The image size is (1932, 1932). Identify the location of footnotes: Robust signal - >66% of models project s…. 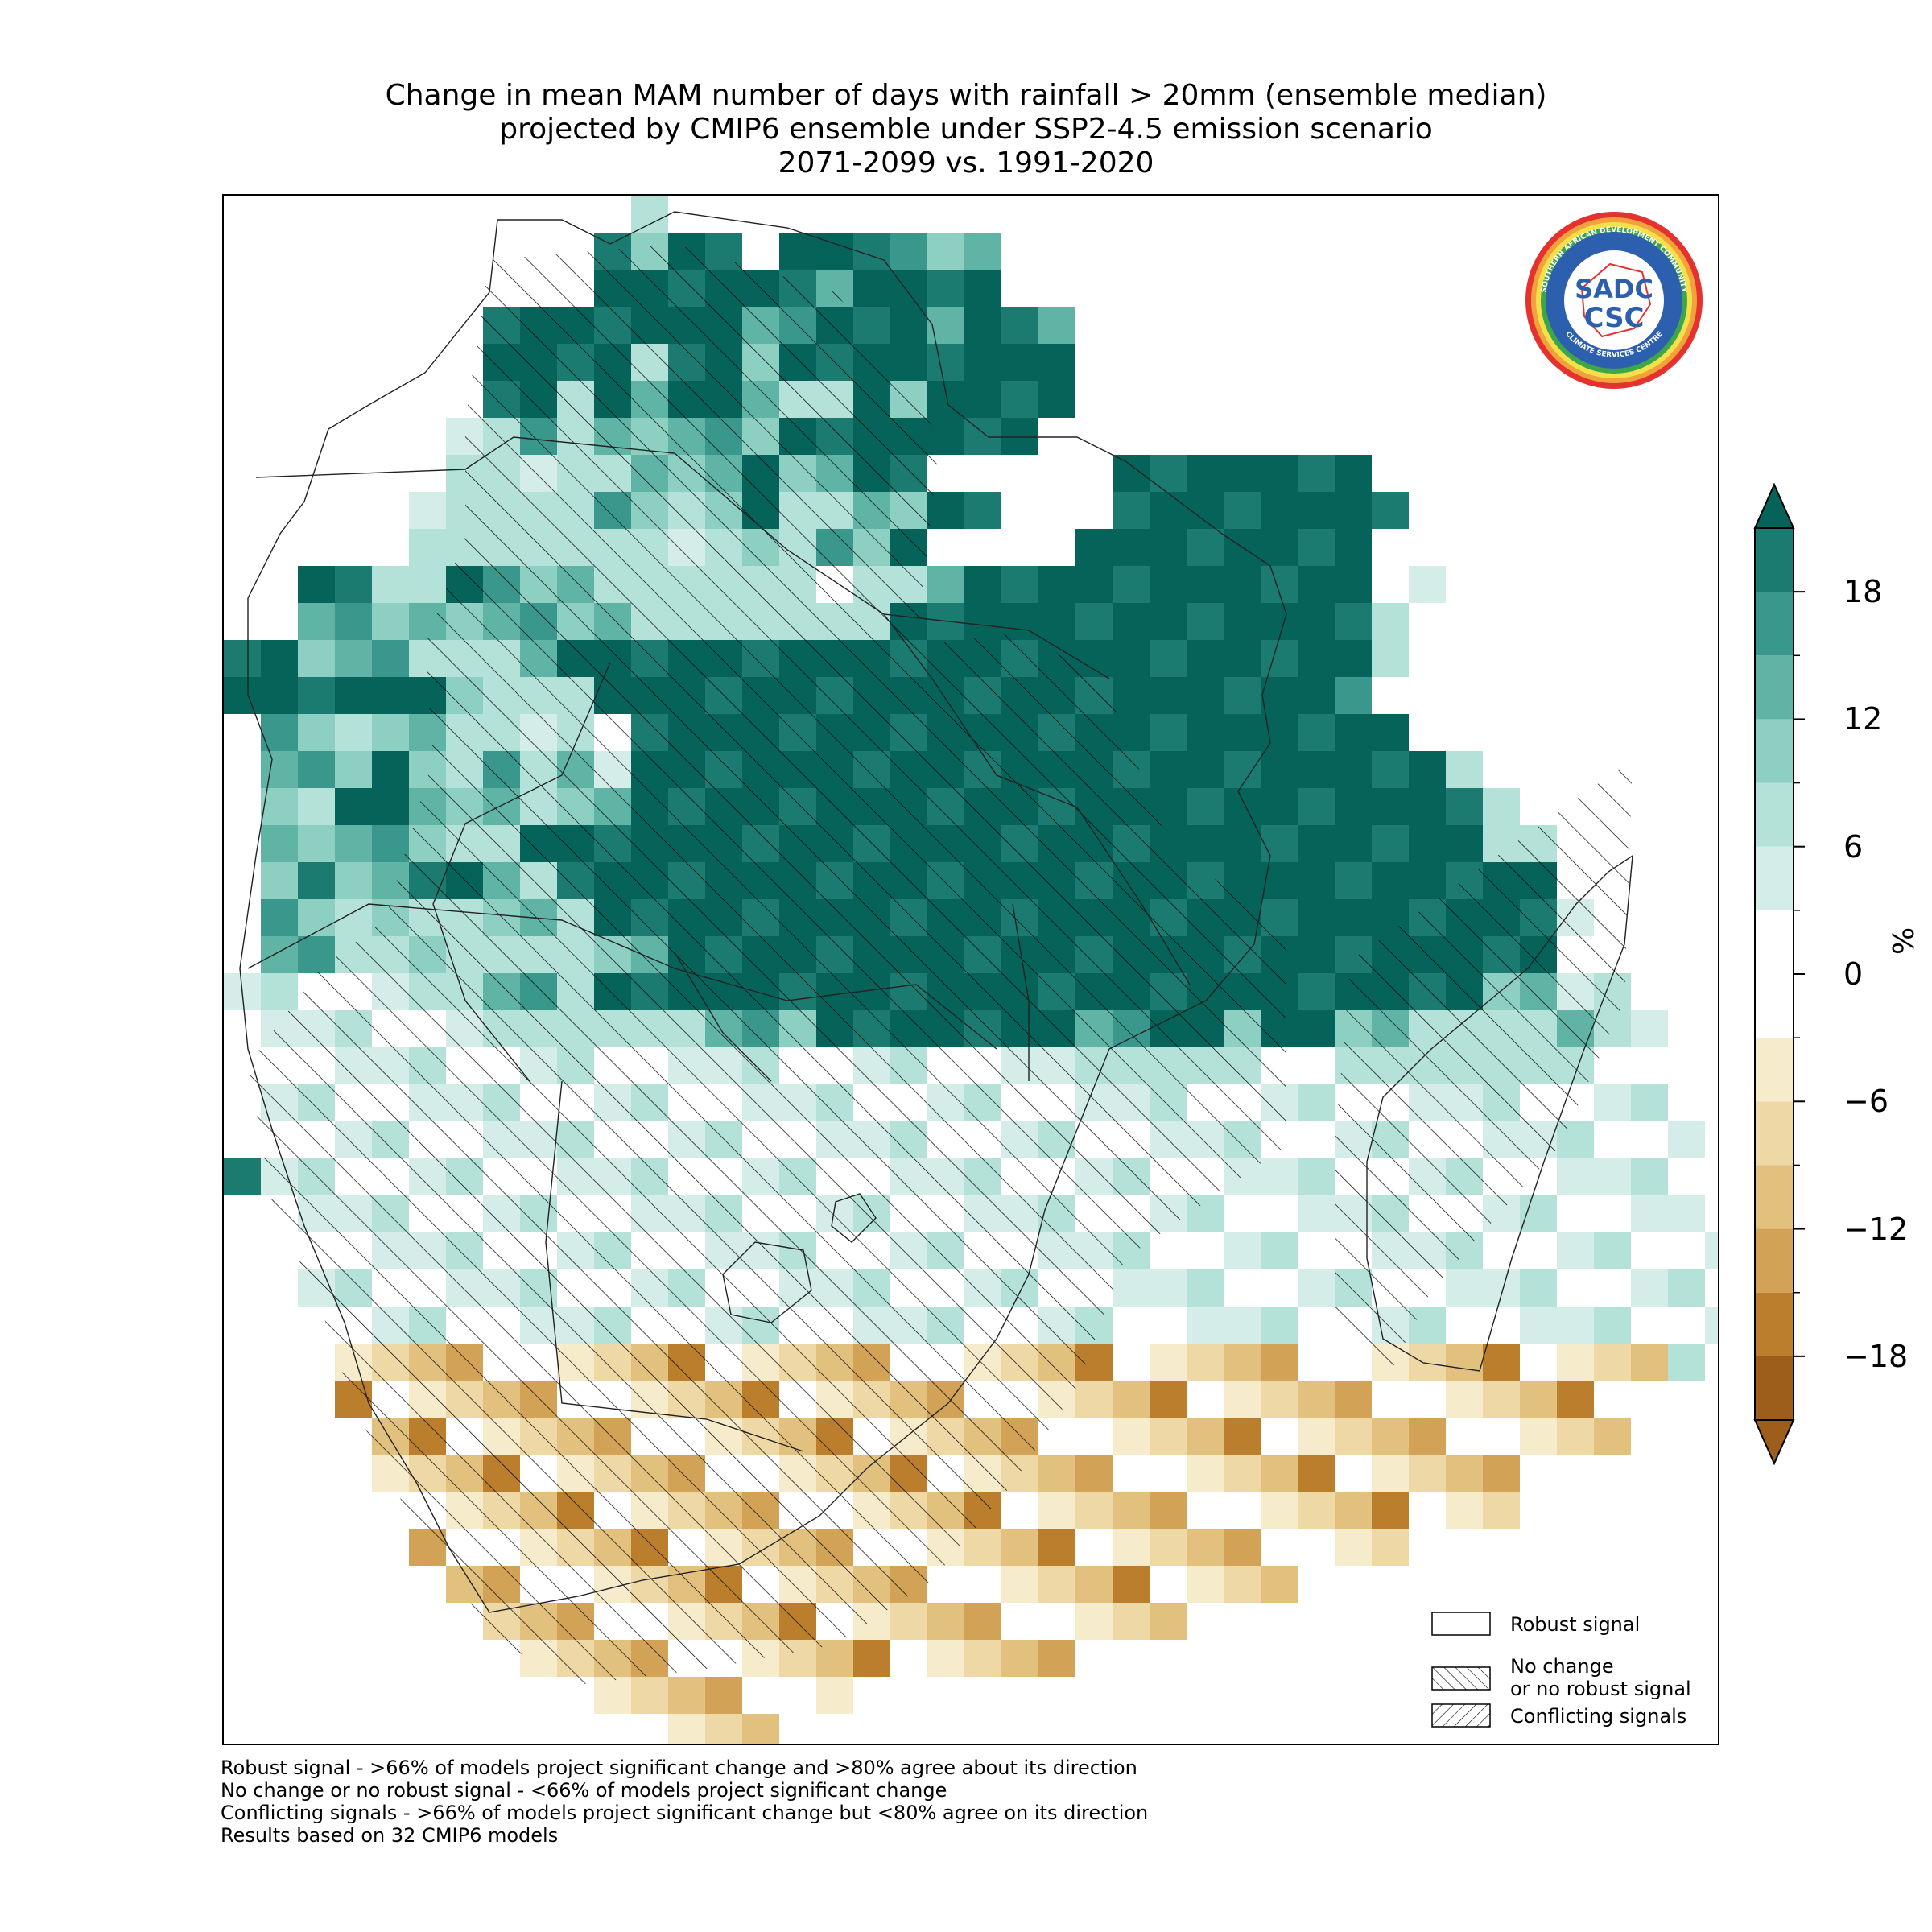
(684, 1802).